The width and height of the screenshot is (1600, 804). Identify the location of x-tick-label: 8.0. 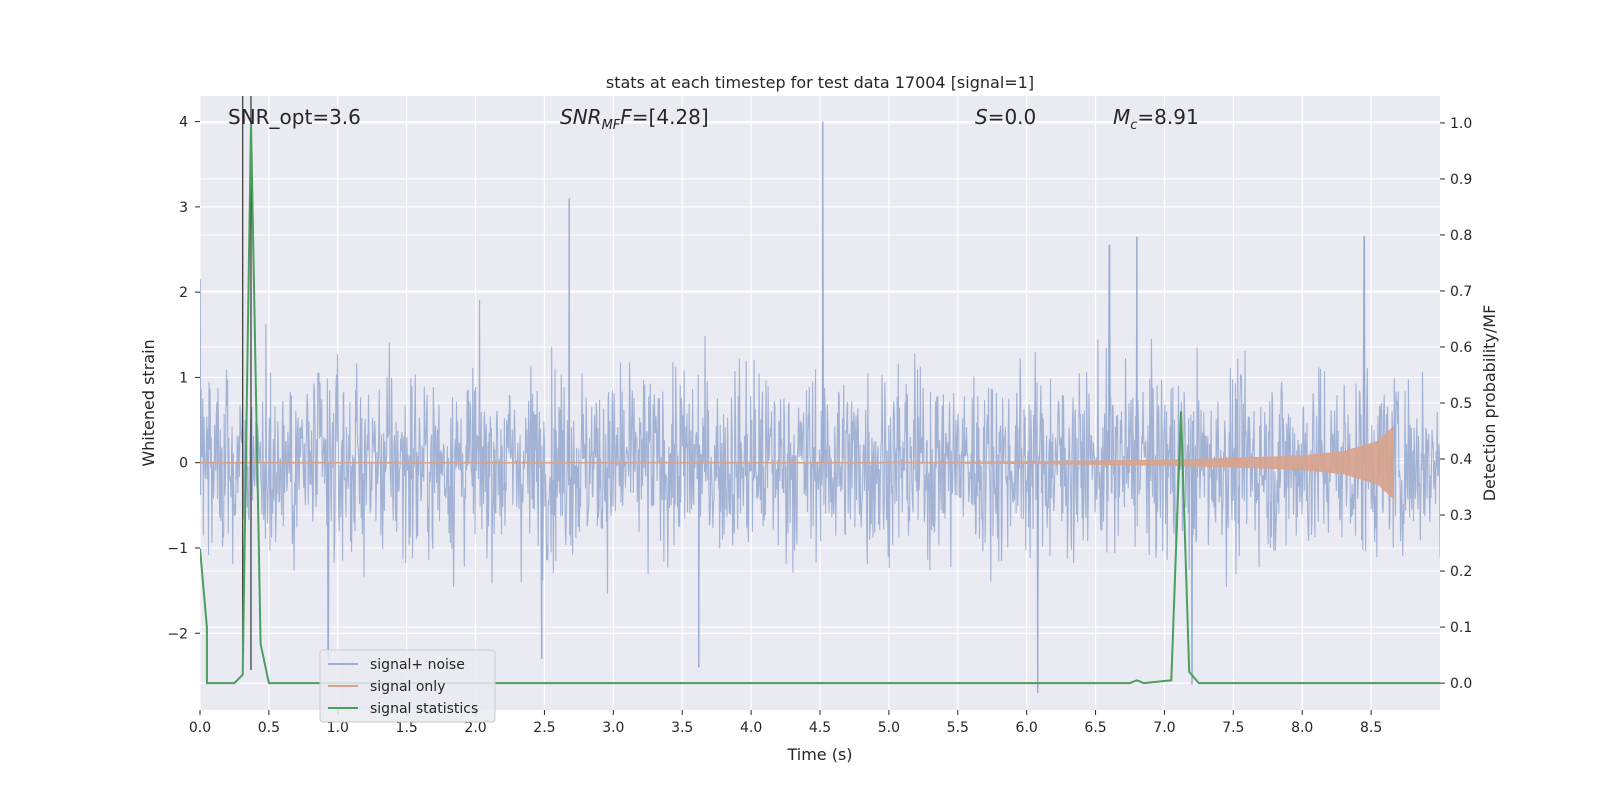
(1302, 728).